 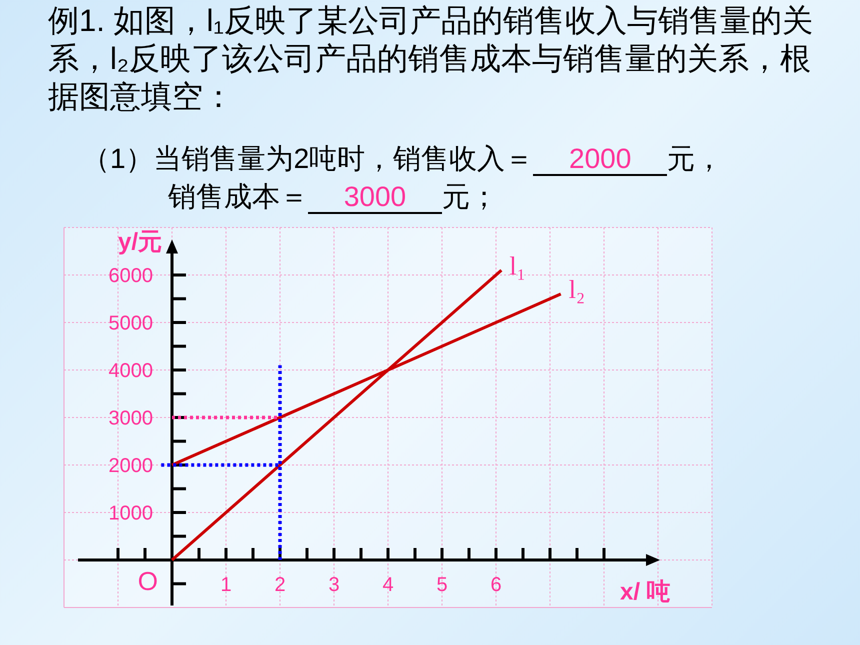 What do you see at coordinates (517, 265) in the screenshot?
I see `series-label: l₁` at bounding box center [517, 265].